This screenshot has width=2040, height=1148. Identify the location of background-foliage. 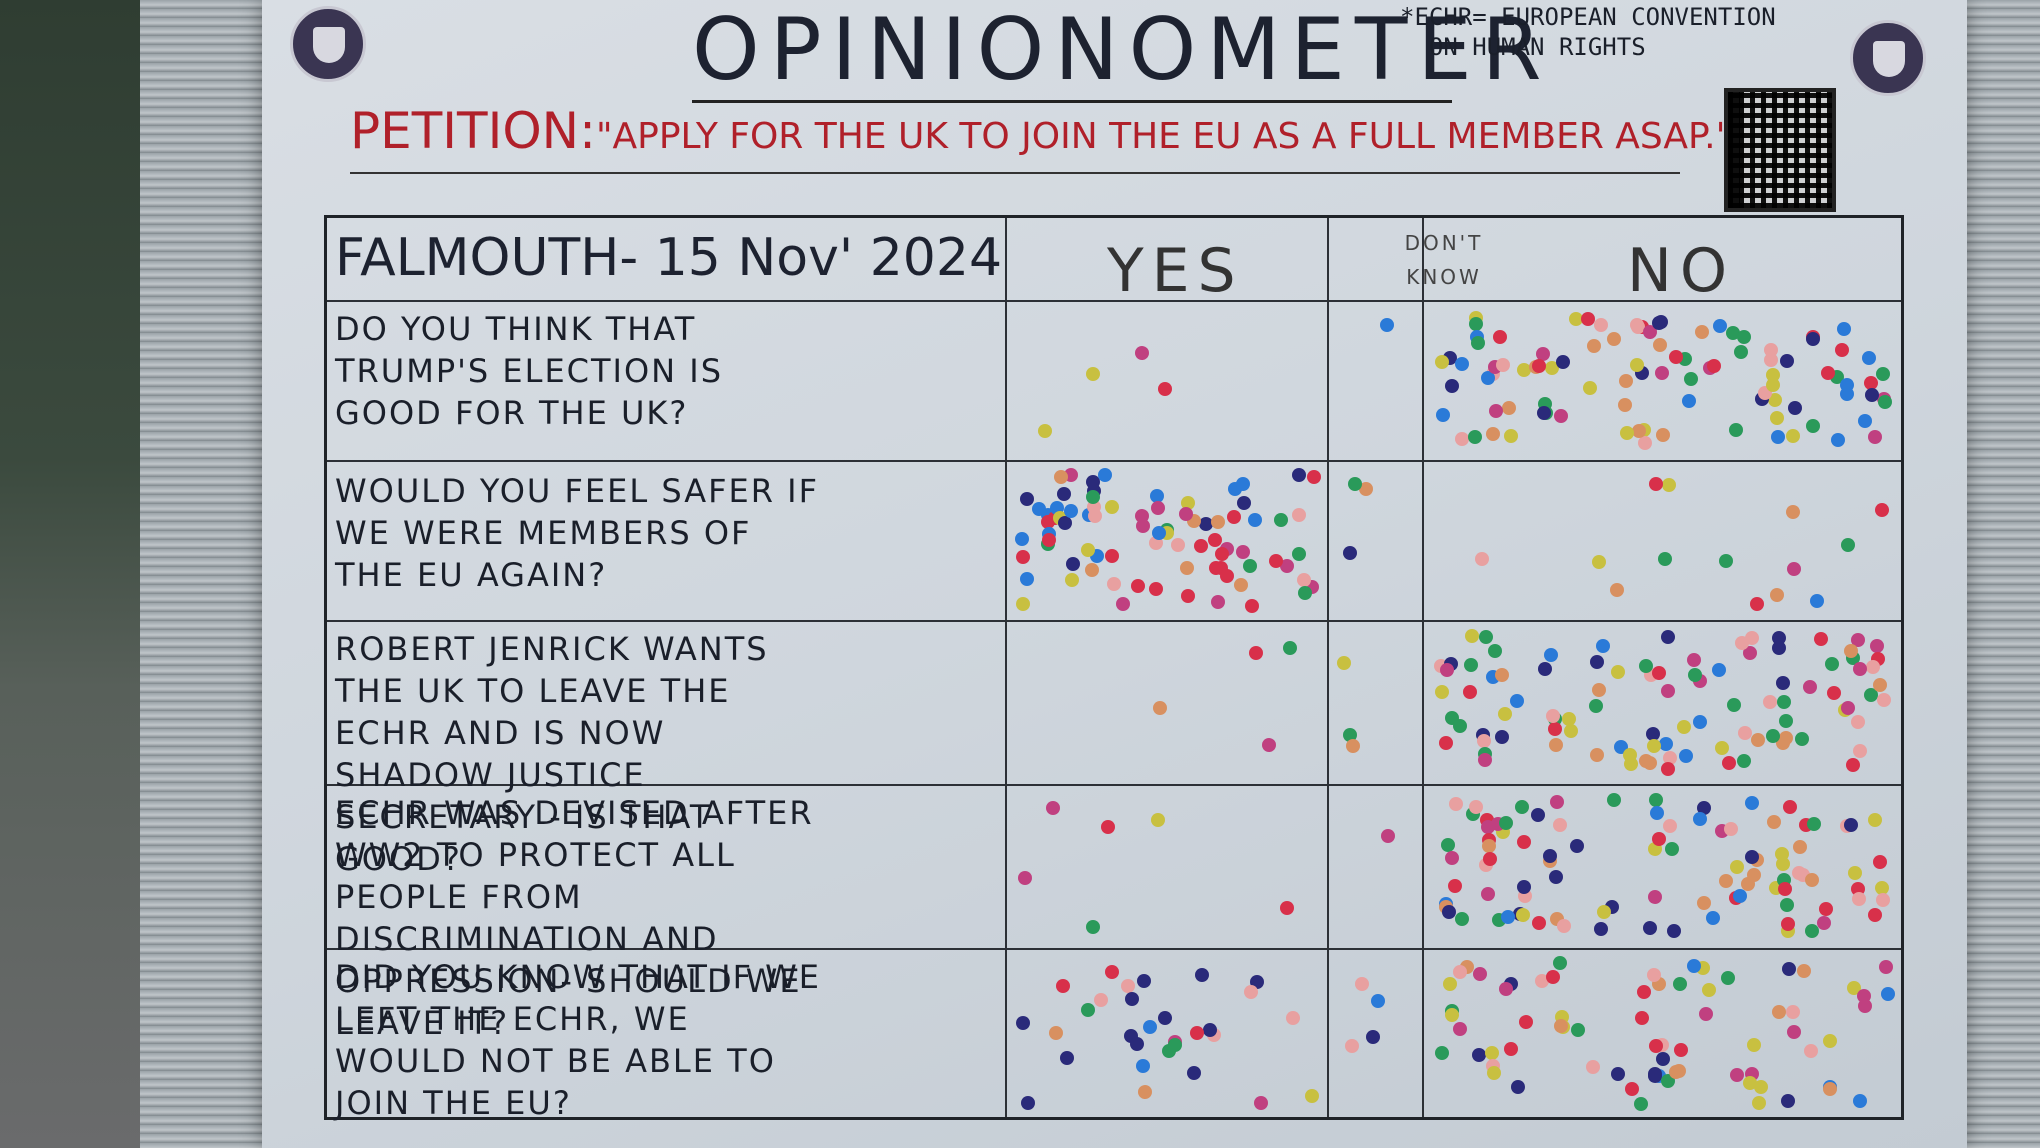
(75, 574).